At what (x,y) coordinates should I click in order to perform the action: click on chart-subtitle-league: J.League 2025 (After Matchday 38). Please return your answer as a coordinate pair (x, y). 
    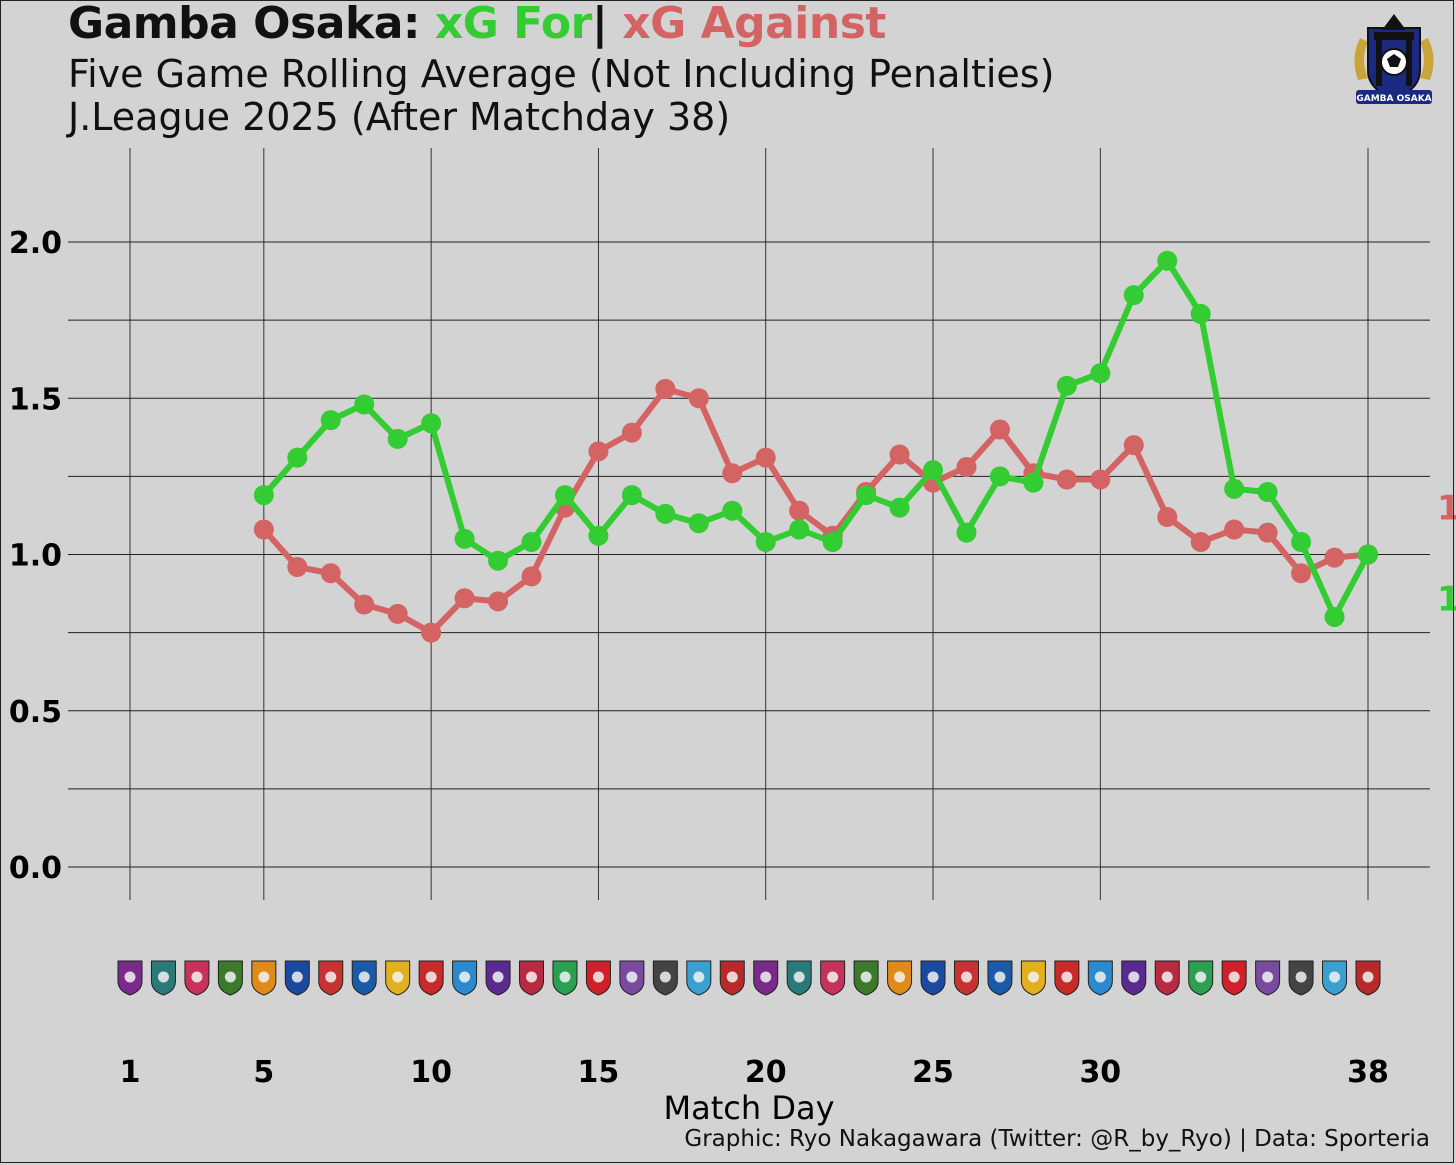
    Looking at the image, I should click on (399, 117).